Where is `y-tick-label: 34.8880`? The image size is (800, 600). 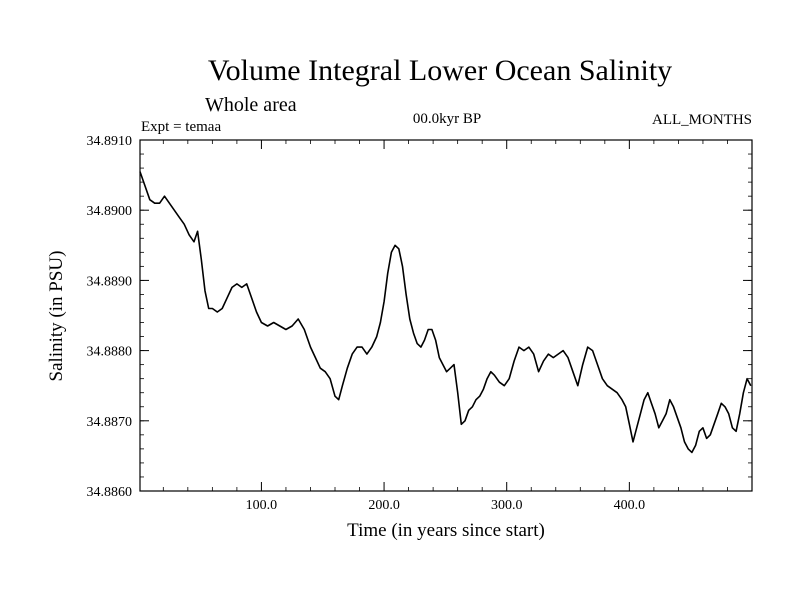 y-tick-label: 34.8880 is located at coordinates (110, 352).